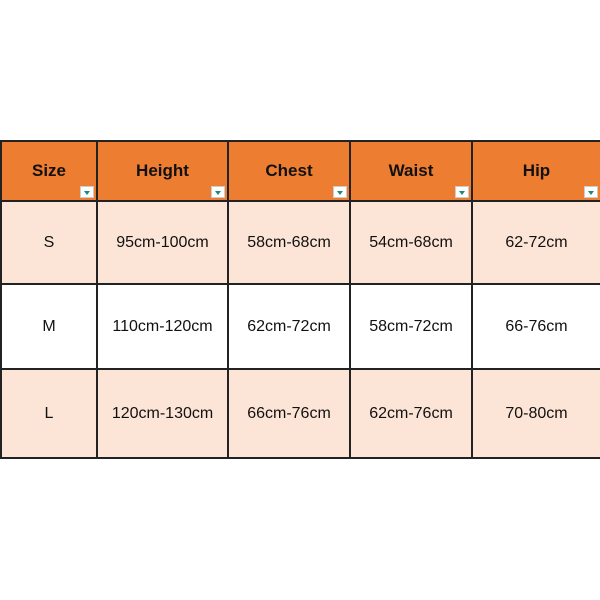  What do you see at coordinates (535, 413) in the screenshot?
I see `cell-hip: 70-80cm` at bounding box center [535, 413].